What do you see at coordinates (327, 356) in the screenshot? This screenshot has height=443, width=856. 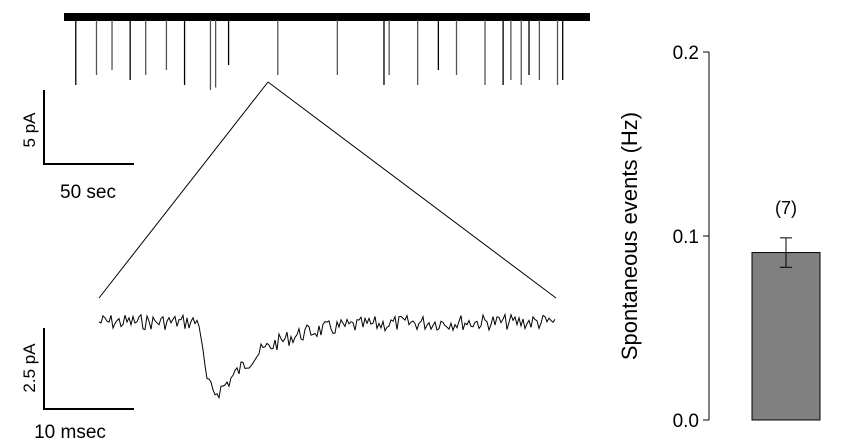 I see `expanded-trace` at bounding box center [327, 356].